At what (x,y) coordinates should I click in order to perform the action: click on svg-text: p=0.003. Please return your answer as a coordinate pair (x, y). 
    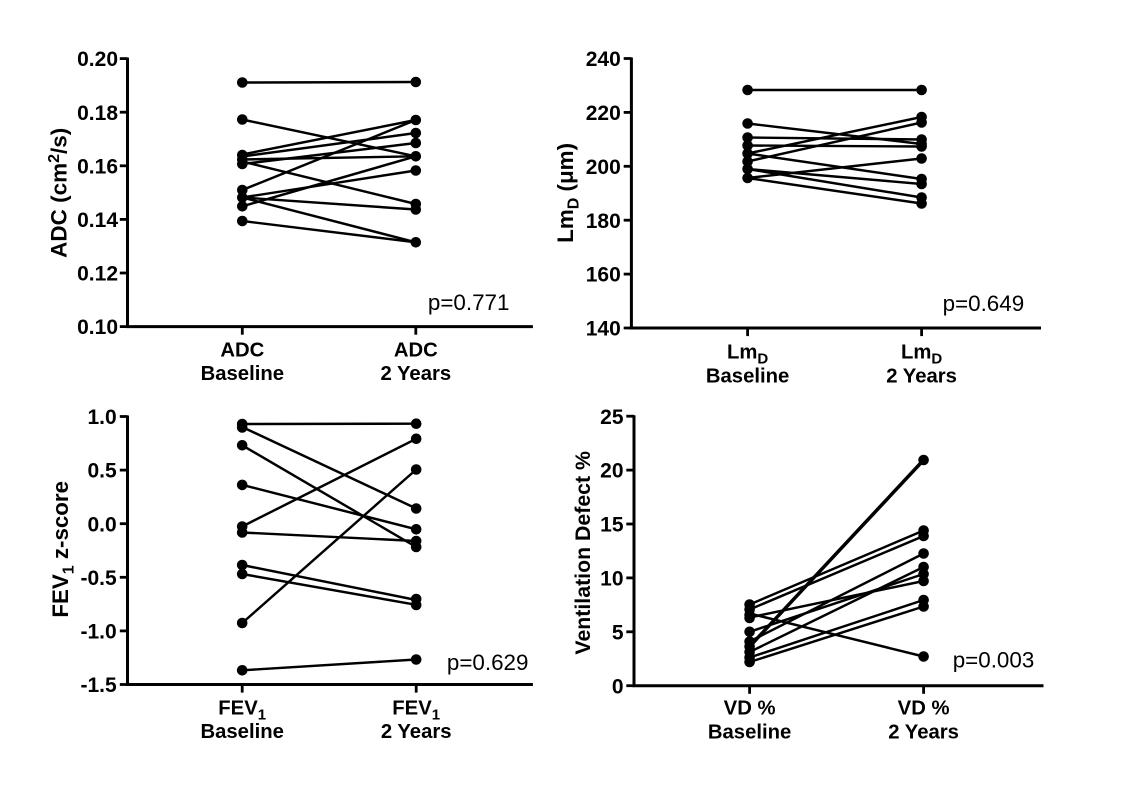
    Looking at the image, I should click on (994, 660).